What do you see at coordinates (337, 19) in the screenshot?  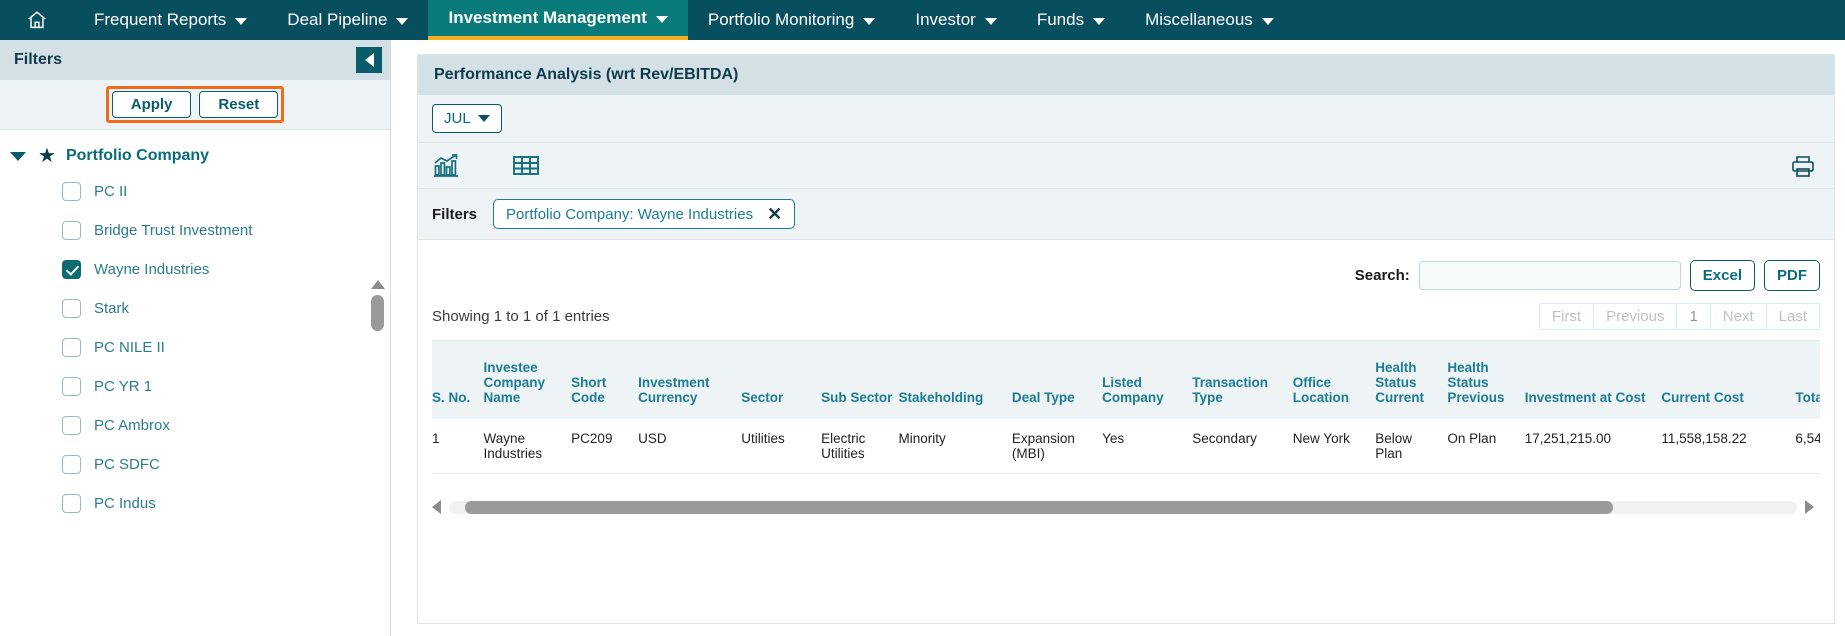 I see `nav-label: Deal Pipeline` at bounding box center [337, 19].